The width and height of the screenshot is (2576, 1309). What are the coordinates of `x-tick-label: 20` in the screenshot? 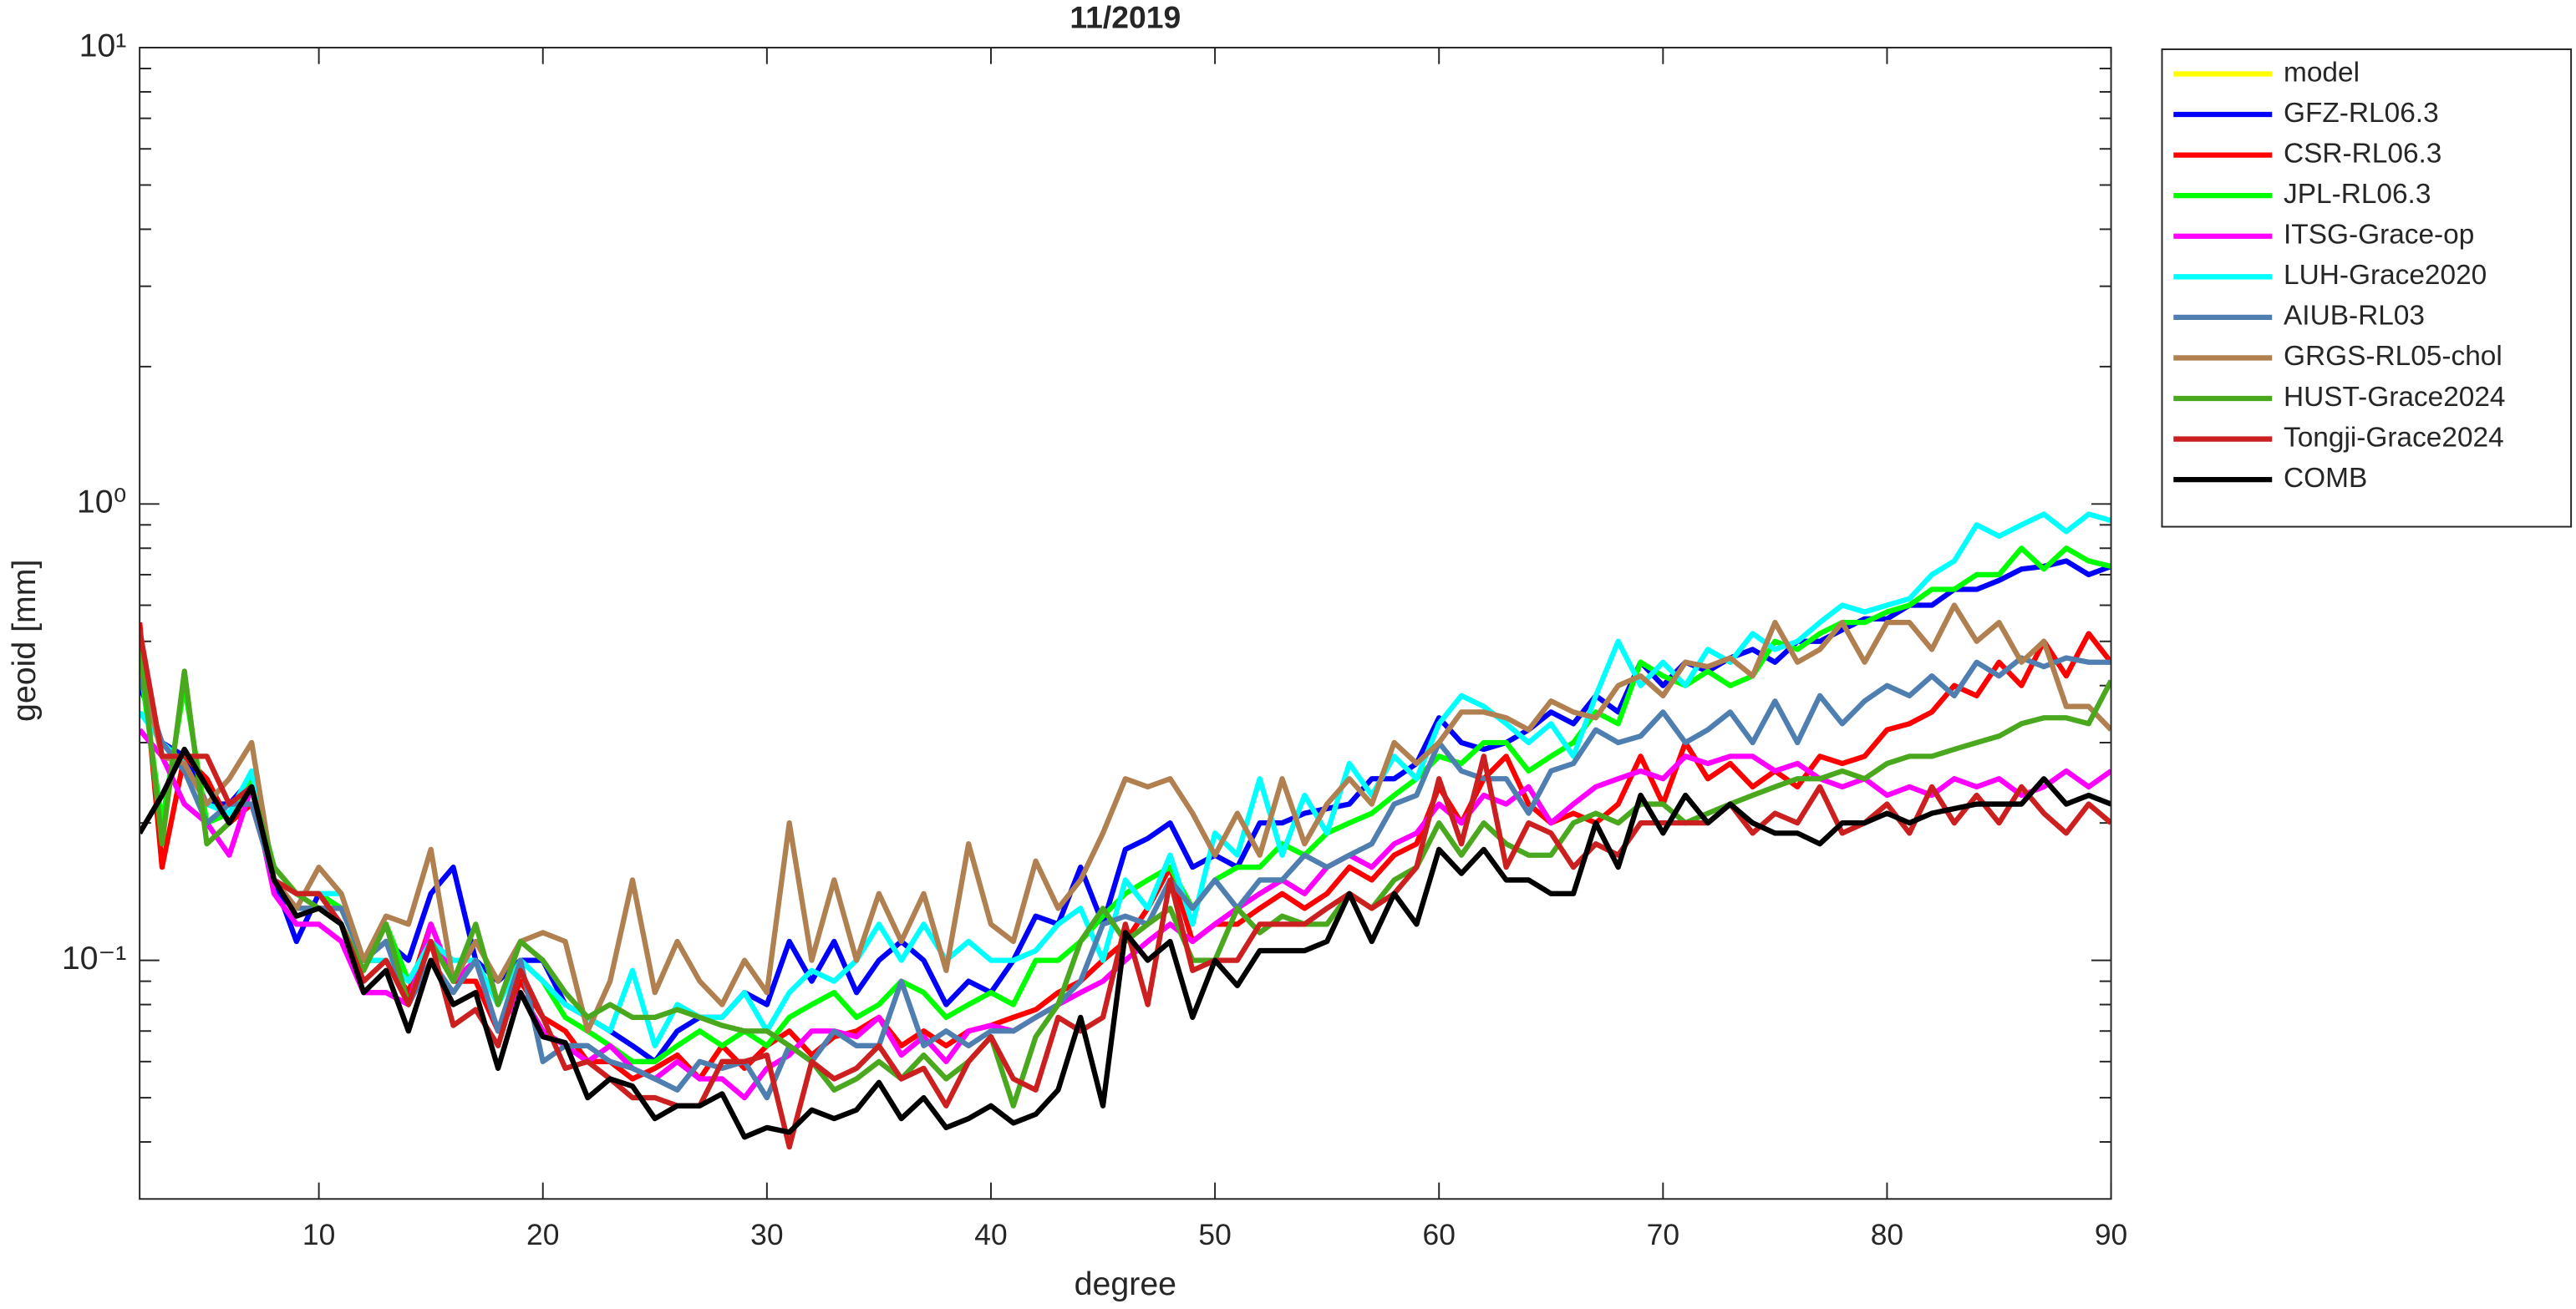 It's located at (542, 1235).